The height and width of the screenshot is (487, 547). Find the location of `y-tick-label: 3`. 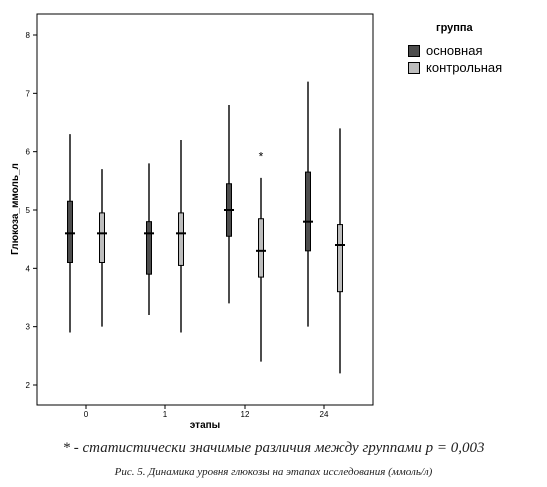

y-tick-label: 3 is located at coordinates (28, 327).